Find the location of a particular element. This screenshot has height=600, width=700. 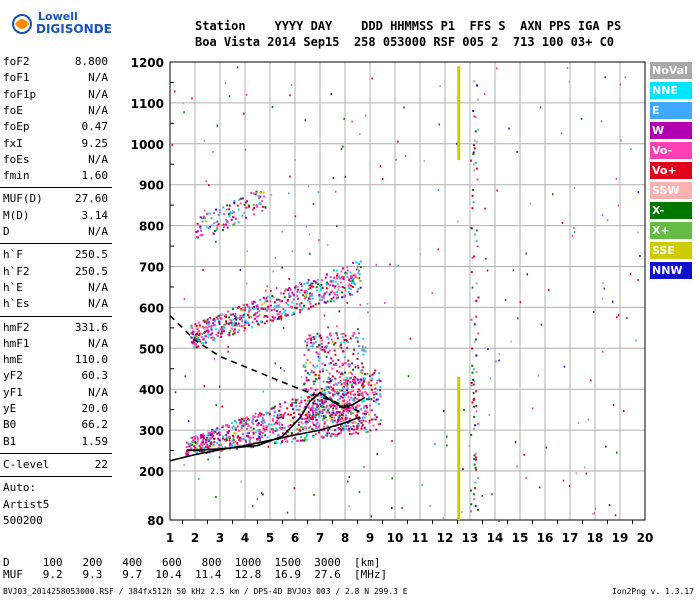

param-row: h`E N/A is located at coordinates (55, 289).